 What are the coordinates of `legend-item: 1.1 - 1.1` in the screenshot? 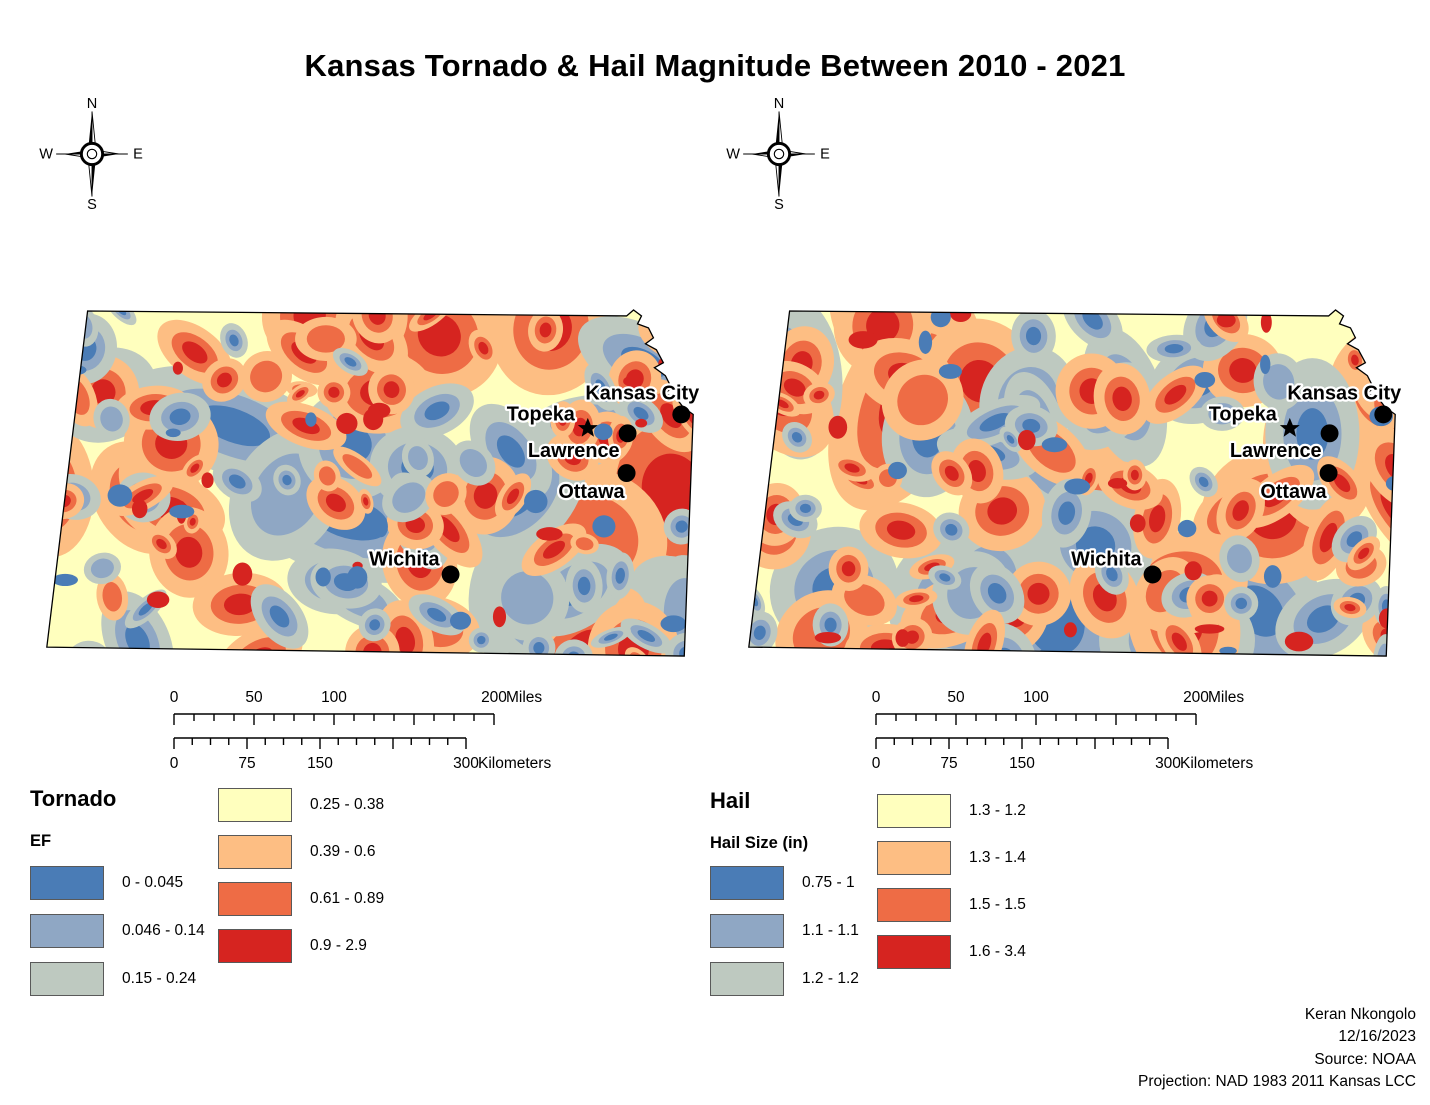 It's located at (784, 931).